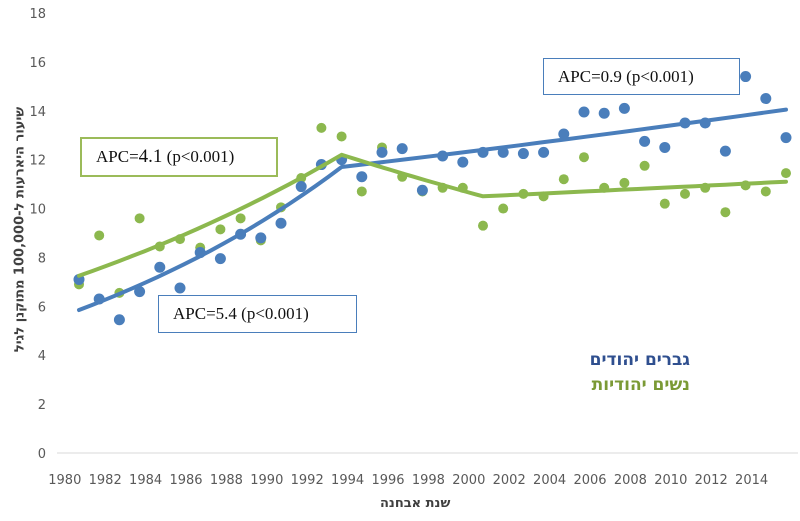 This screenshot has height=521, width=800. I want to click on x-axis-title: שנת אבחנה, so click(415, 503).